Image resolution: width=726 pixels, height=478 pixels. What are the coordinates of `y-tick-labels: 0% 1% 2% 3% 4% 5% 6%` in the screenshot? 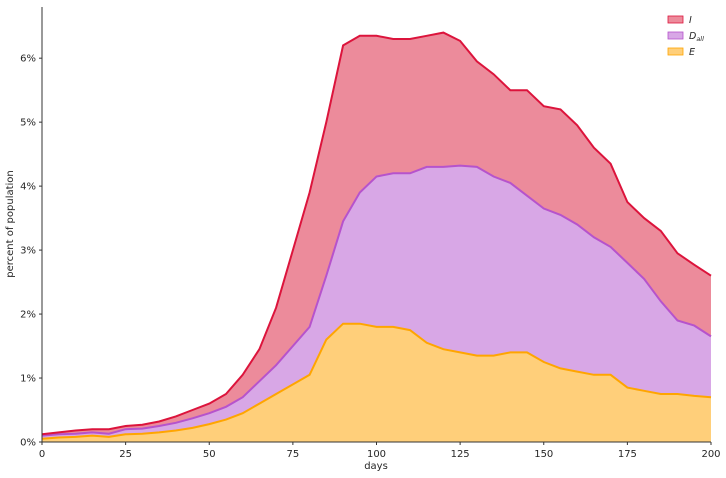 It's located at (31, 251).